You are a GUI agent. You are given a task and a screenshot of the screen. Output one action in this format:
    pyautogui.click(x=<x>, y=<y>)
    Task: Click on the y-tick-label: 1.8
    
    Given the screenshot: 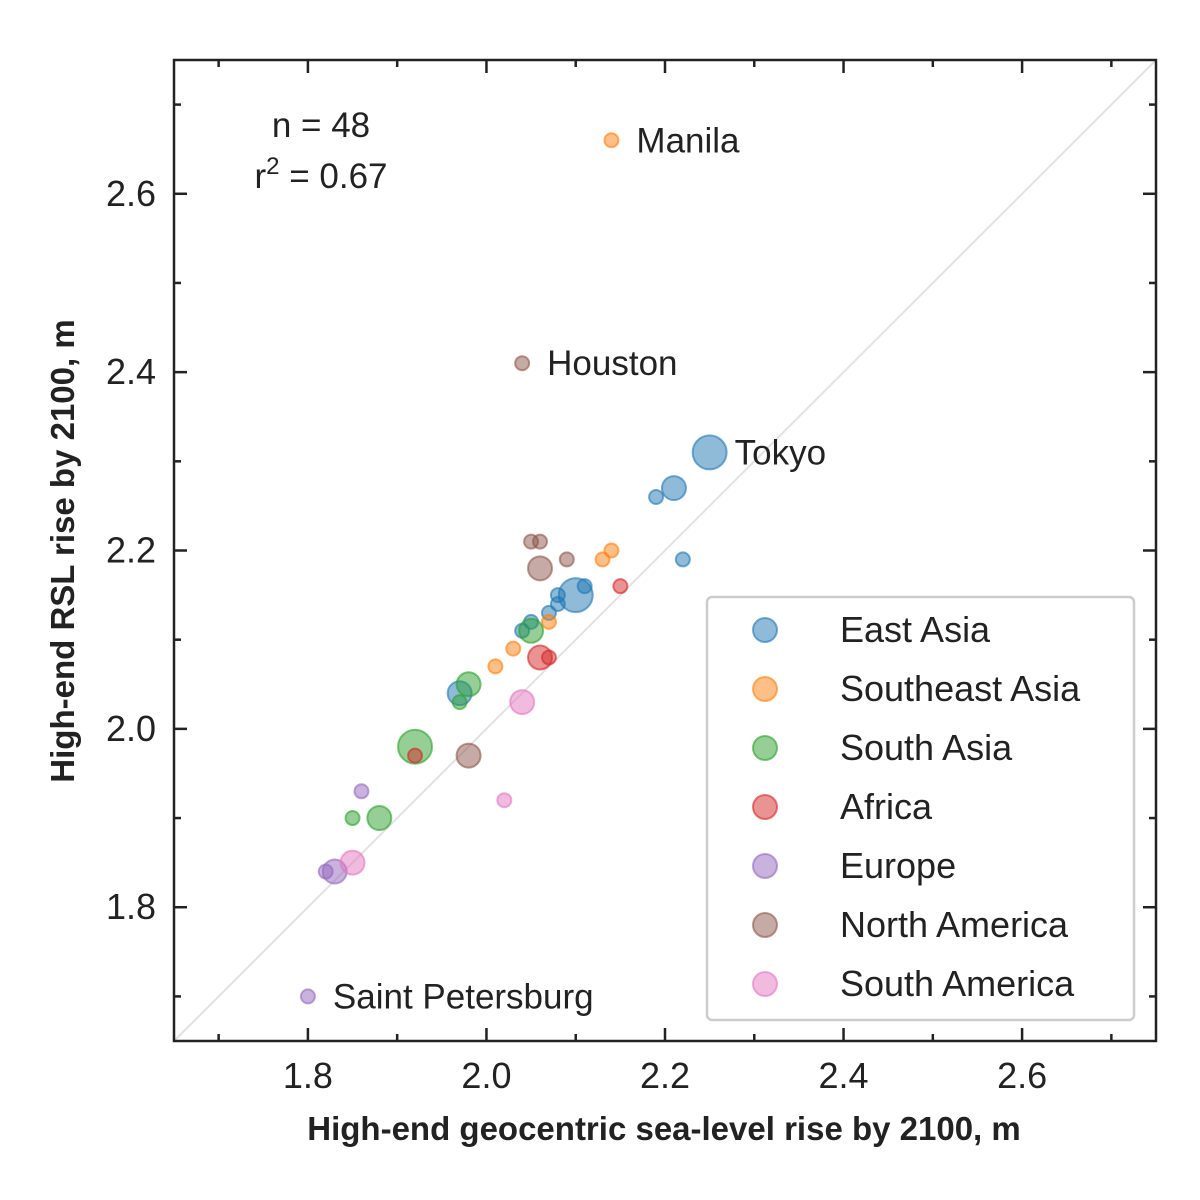 What is the action you would take?
    pyautogui.click(x=131, y=906)
    